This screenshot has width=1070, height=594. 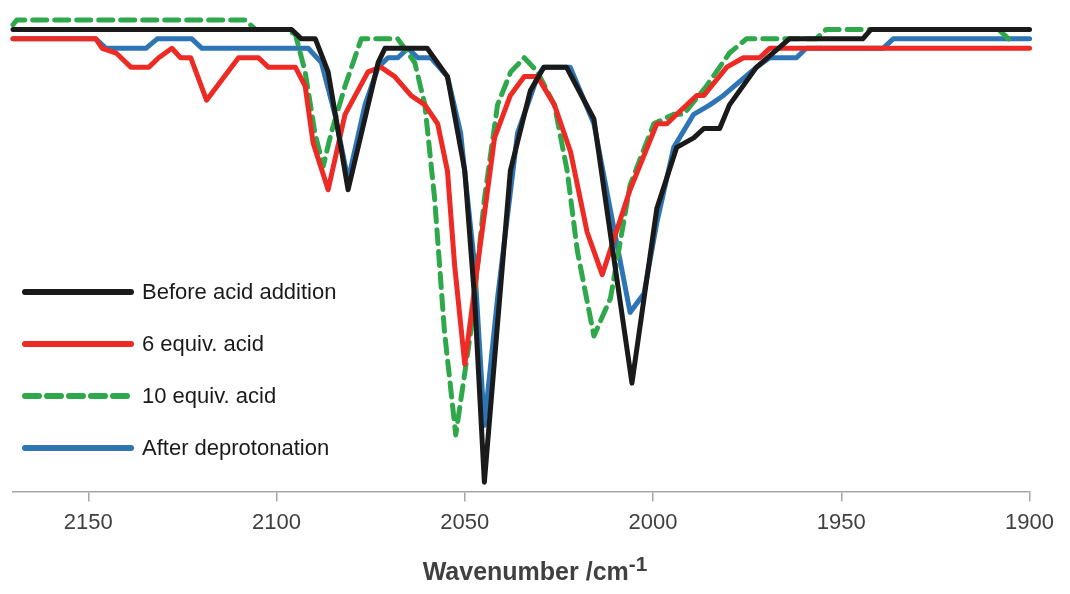 What do you see at coordinates (653, 521) in the screenshot?
I see `x-tick-label: 2000` at bounding box center [653, 521].